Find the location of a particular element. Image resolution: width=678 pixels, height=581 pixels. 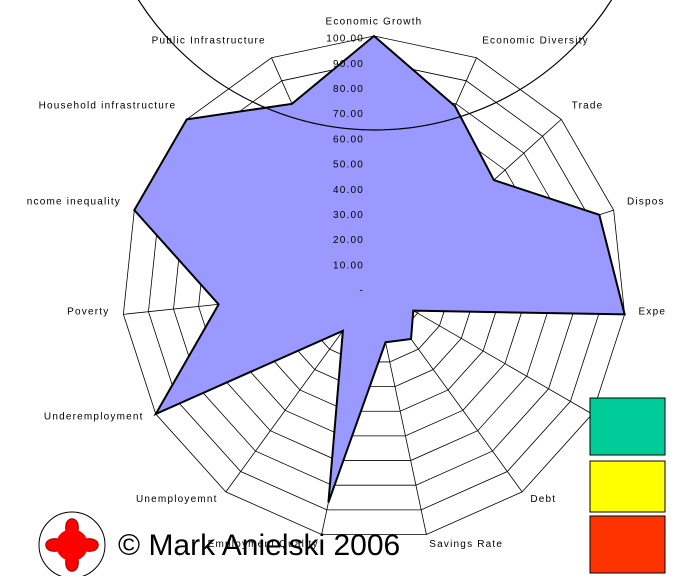

r-tick-label: 40.00 is located at coordinates (348, 190).